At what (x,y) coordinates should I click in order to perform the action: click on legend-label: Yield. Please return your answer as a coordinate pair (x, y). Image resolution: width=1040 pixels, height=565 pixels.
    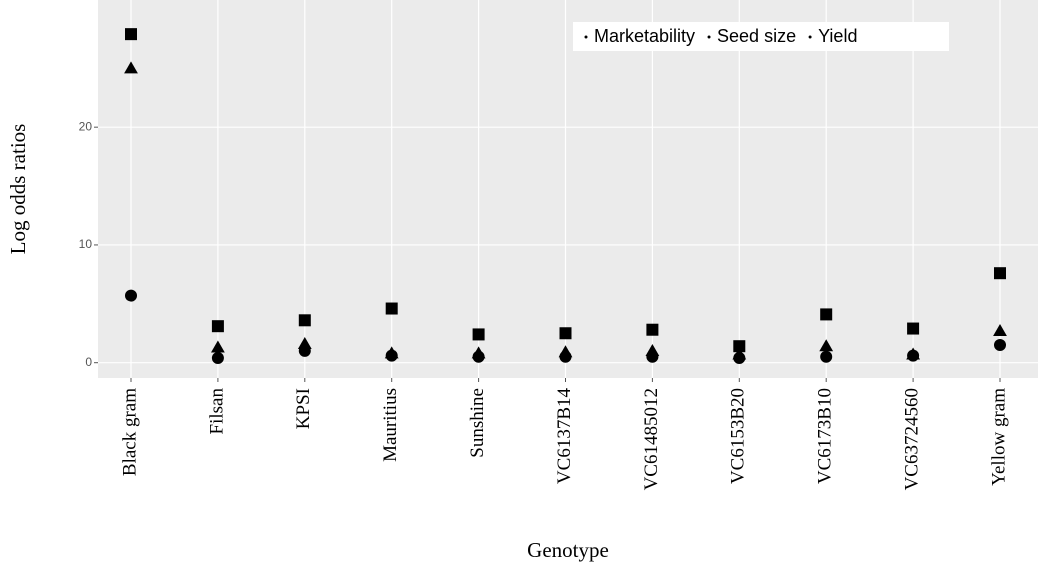
    Looking at the image, I should click on (837, 36).